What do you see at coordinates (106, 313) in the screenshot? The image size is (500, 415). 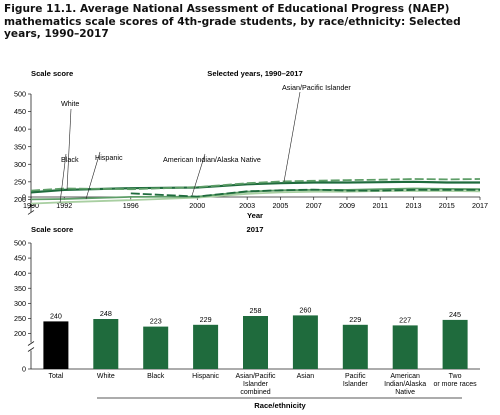 I see `bar-value-label: 248` at bounding box center [106, 313].